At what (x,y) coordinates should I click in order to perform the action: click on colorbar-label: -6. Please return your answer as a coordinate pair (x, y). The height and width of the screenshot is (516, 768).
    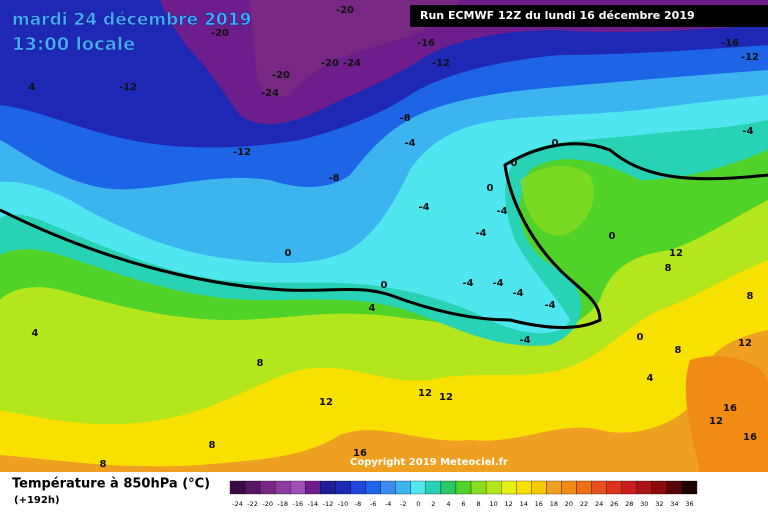
    Looking at the image, I should click on (373, 504).